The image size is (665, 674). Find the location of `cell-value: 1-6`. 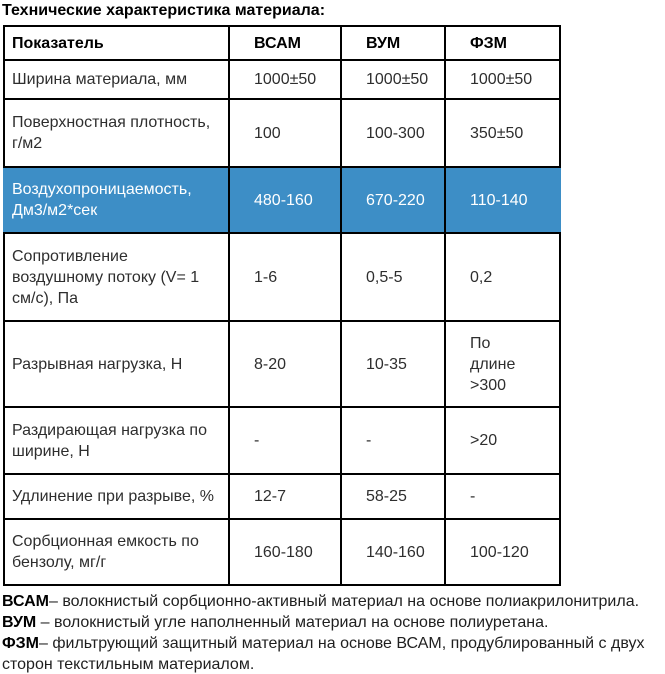

cell-value: 1-6 is located at coordinates (285, 277).